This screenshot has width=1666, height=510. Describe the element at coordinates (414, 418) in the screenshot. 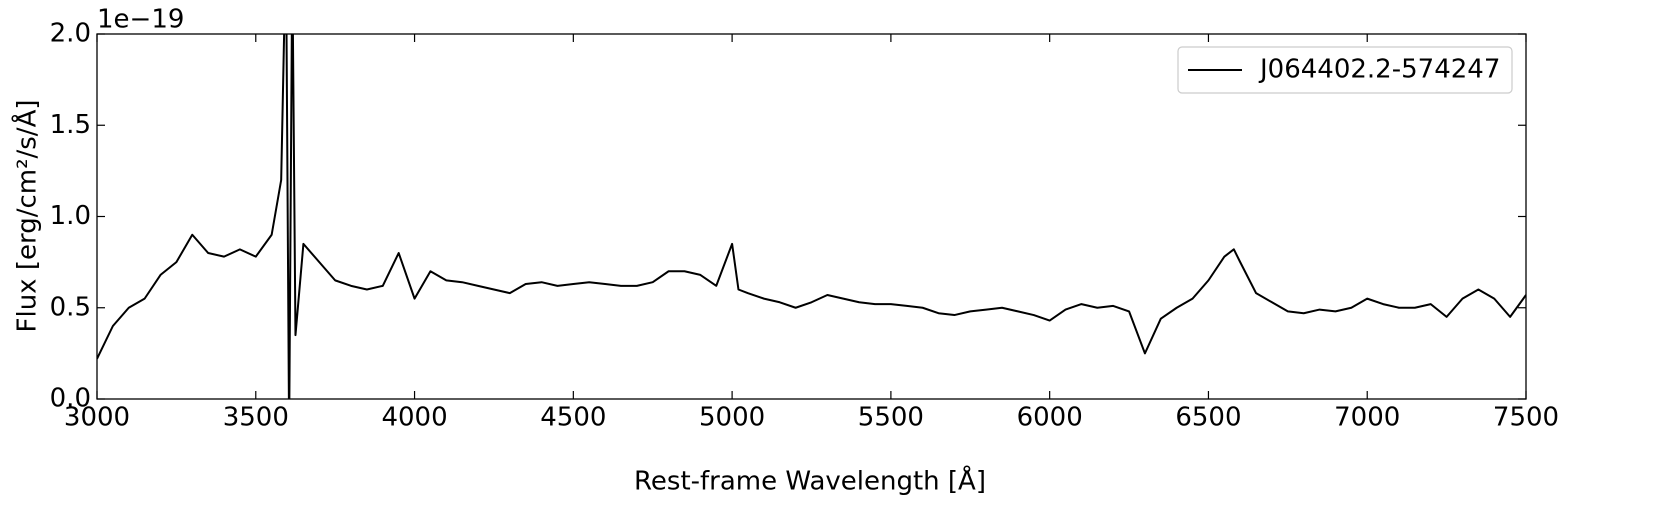

I see `x-tick-label: 4000` at that location.